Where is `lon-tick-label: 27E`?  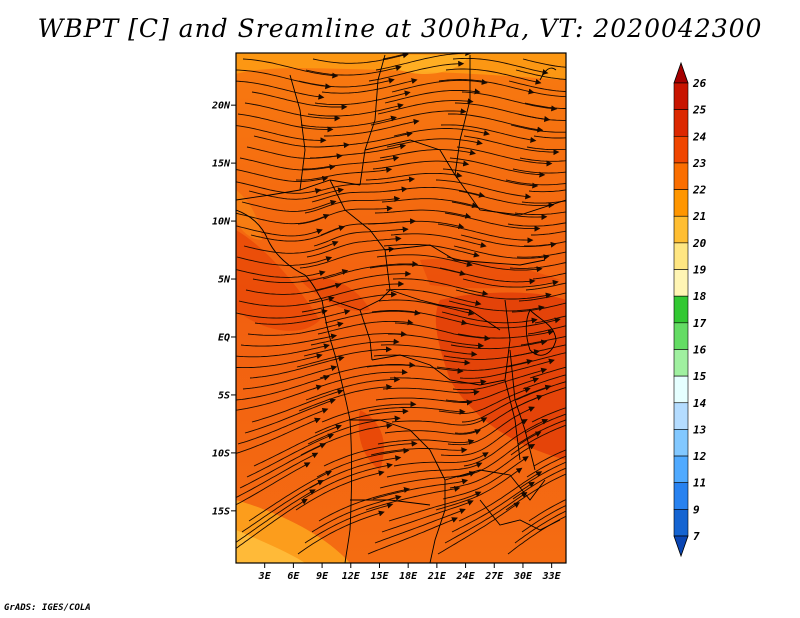
lon-tick-label: 27E is located at coordinates (494, 576).